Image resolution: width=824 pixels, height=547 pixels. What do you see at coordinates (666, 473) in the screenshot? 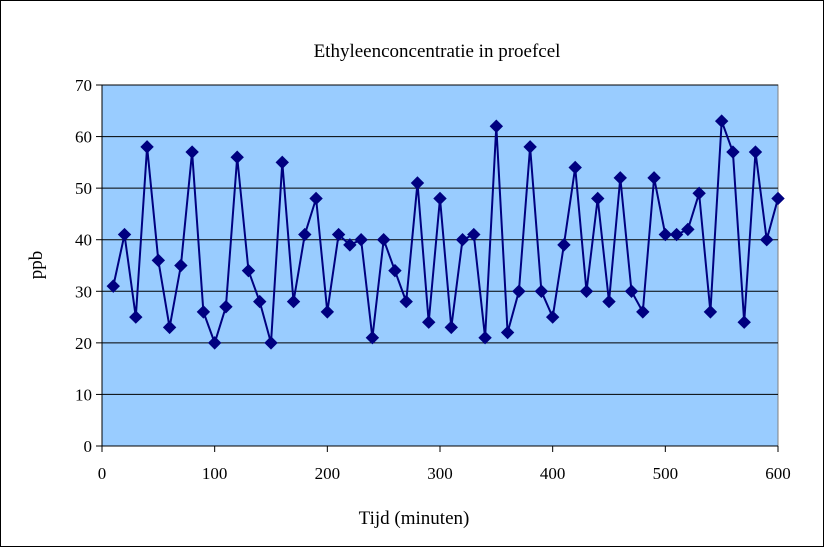
I see `x-tick-label: 500` at bounding box center [666, 473].